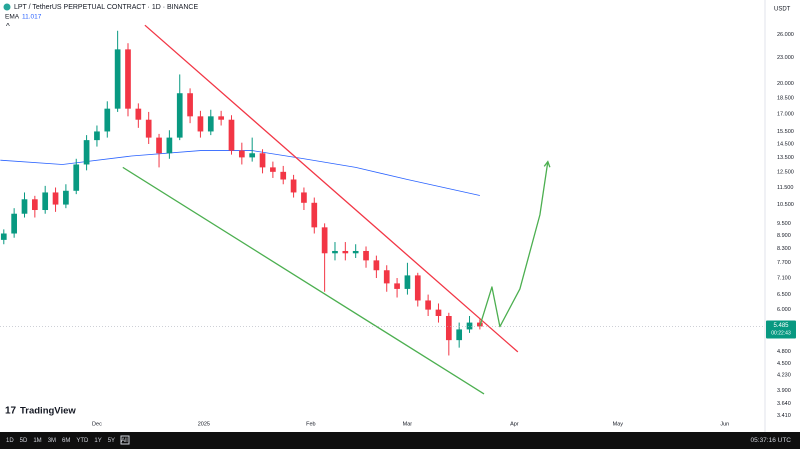  Describe the element at coordinates (784, 278) in the screenshot. I see `y-tick-label: 7.100` at that location.